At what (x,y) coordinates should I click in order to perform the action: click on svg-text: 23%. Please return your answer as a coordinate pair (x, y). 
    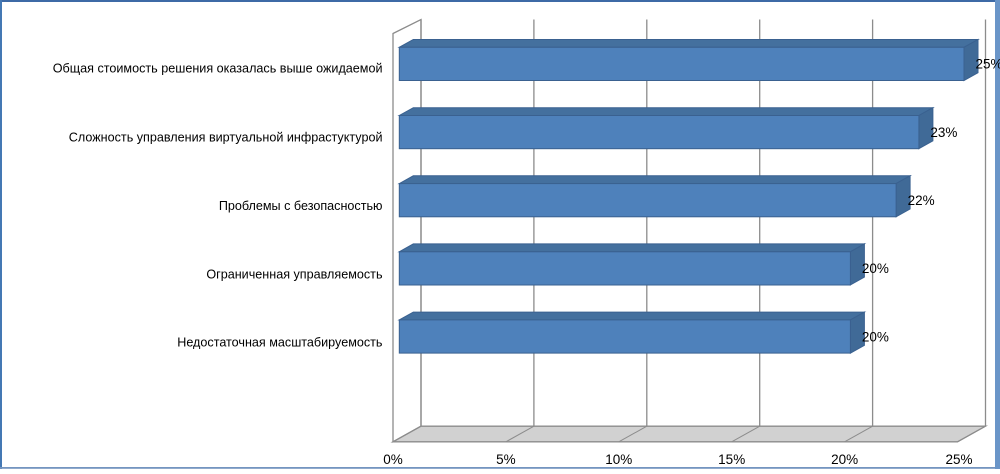
    Looking at the image, I should click on (943, 132).